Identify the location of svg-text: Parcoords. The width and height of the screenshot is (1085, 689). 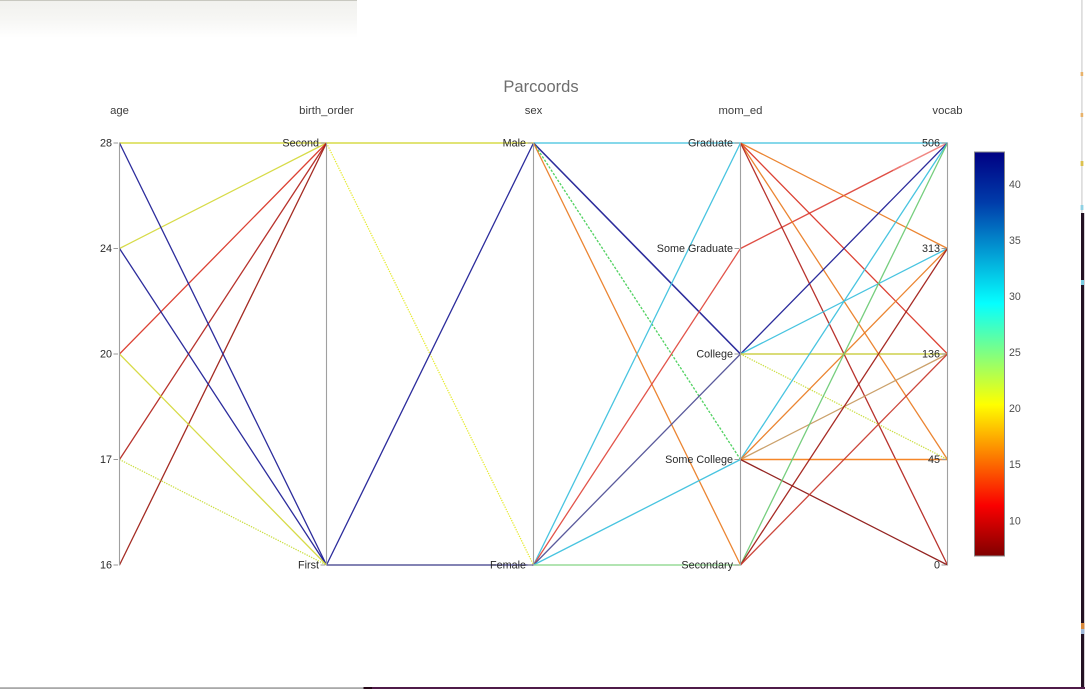
(540, 87).